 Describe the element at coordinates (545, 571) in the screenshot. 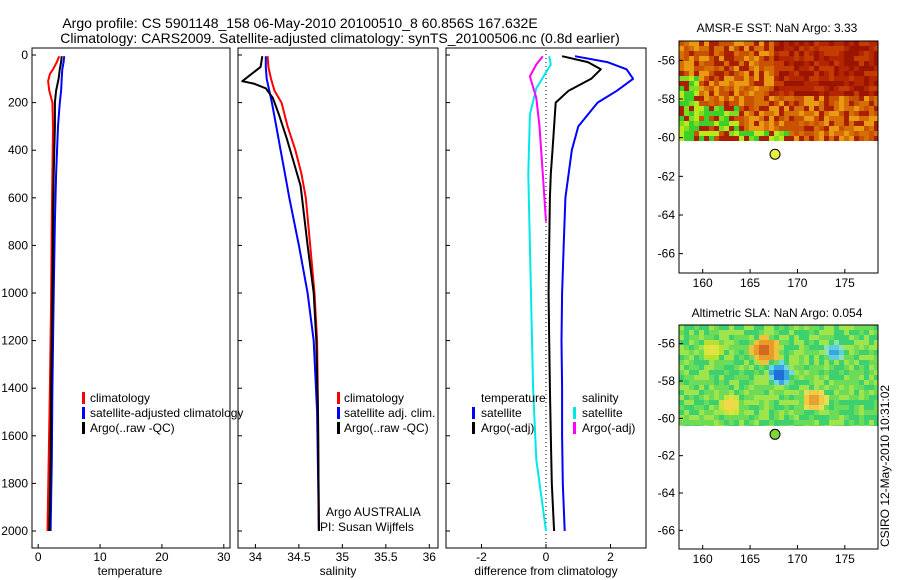

I see `difference-xlabel: difference from climatology` at that location.